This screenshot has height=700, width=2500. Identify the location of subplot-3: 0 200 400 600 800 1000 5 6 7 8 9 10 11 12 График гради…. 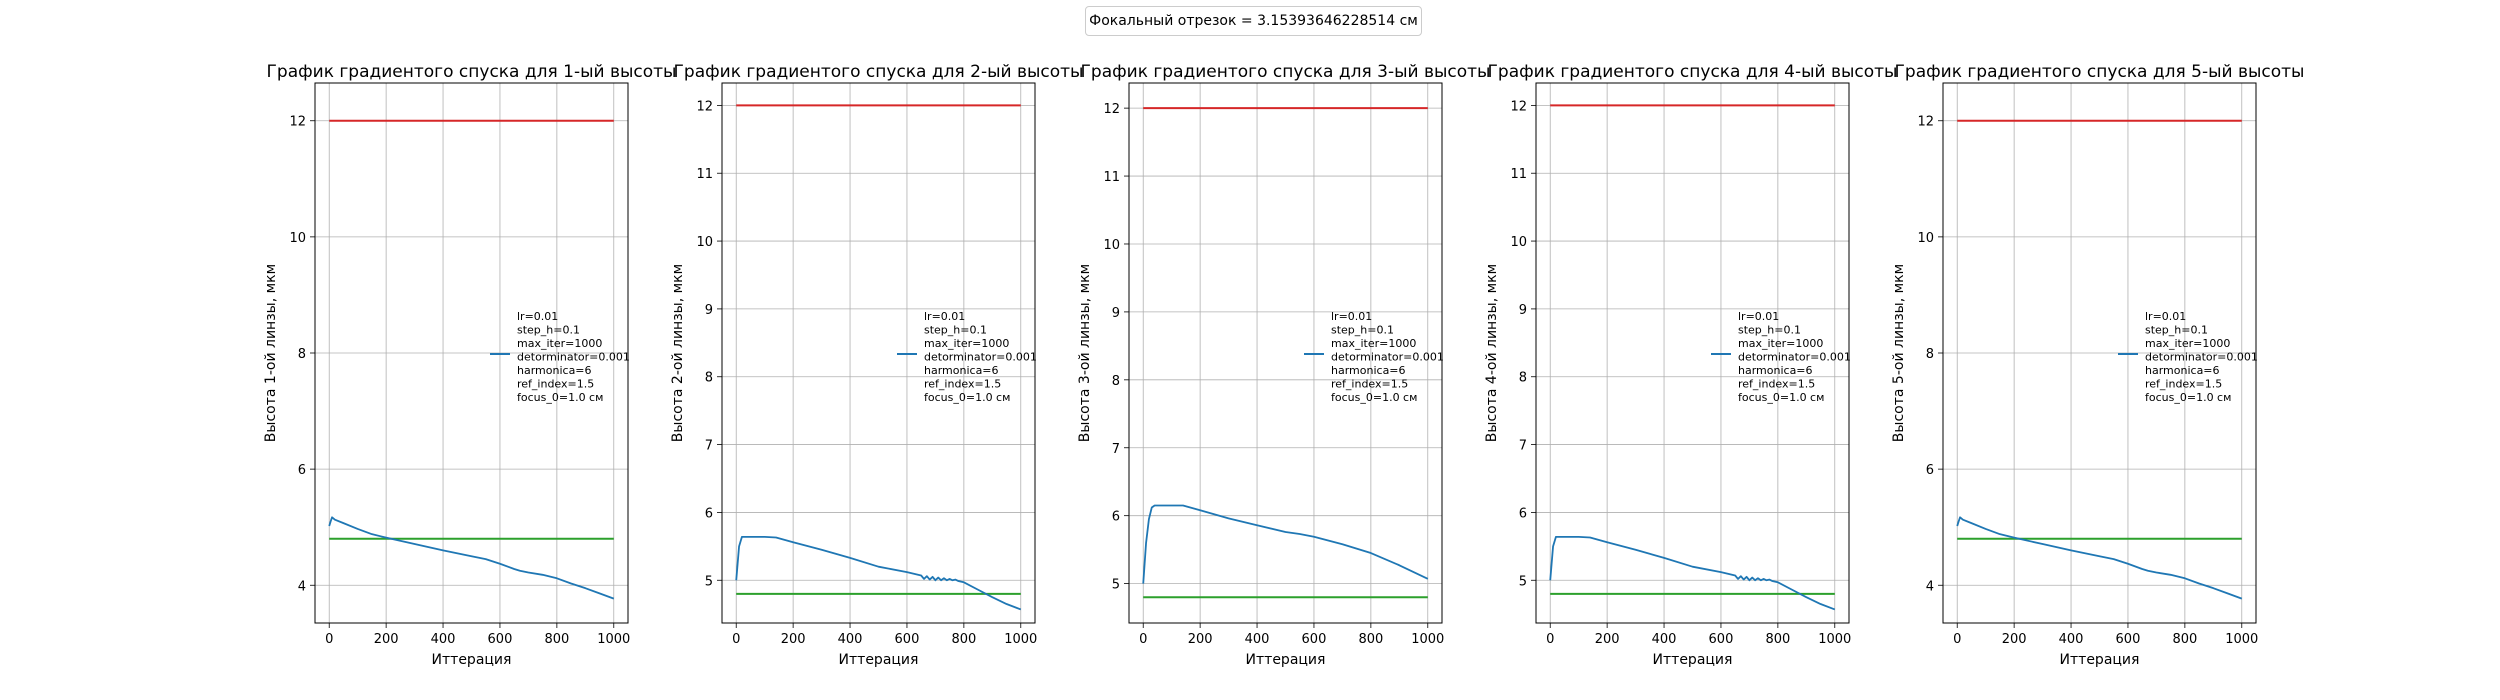
(1283, 365).